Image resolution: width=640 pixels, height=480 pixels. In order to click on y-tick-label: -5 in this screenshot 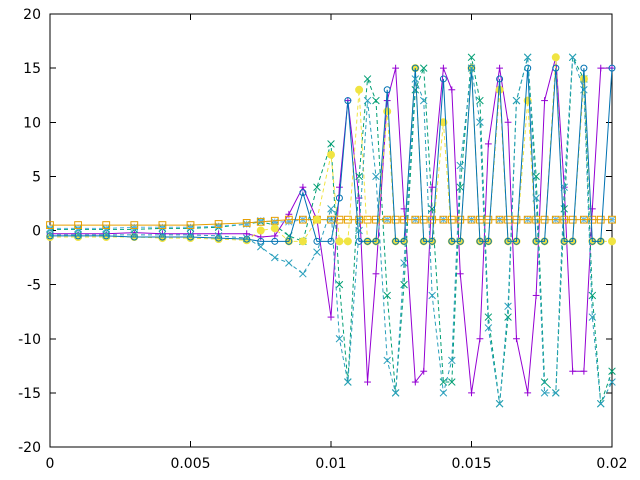, I will do `click(34, 286)`.